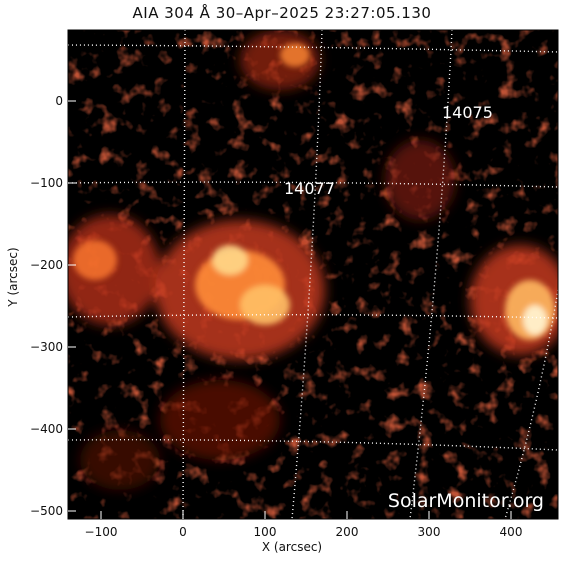 The width and height of the screenshot is (564, 564). I want to click on x-axis-label: X (arcsec), so click(292, 547).